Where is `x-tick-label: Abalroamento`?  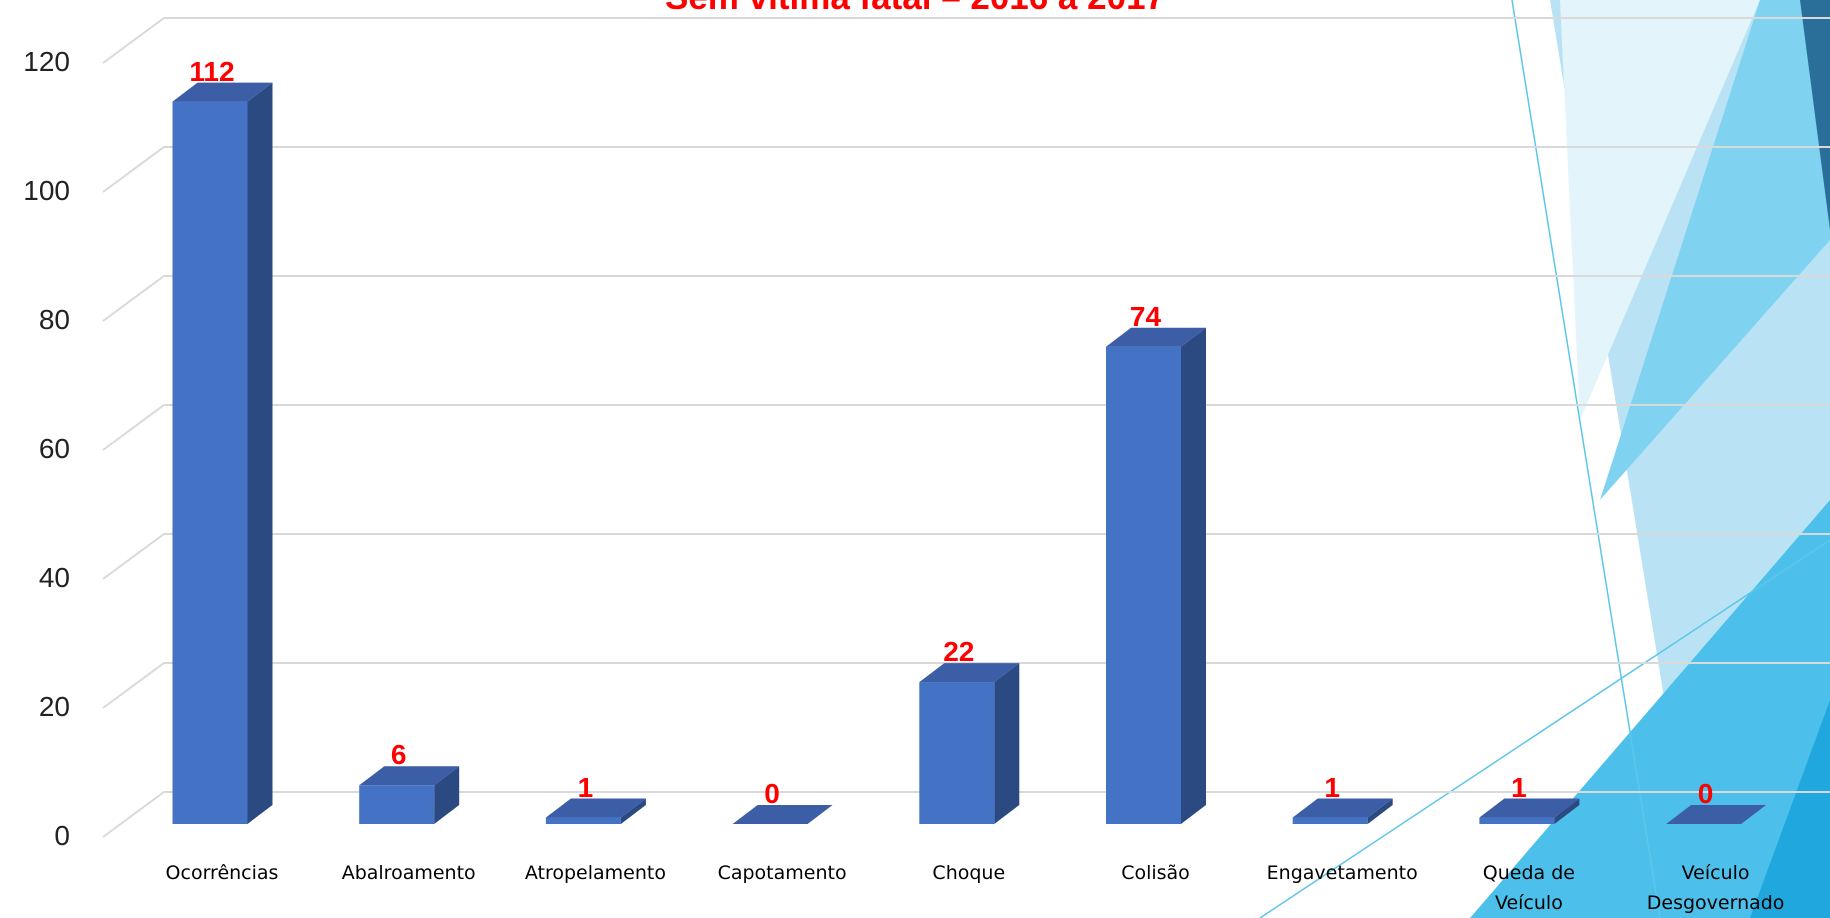 x-tick-label: Abalroamento is located at coordinates (408, 873).